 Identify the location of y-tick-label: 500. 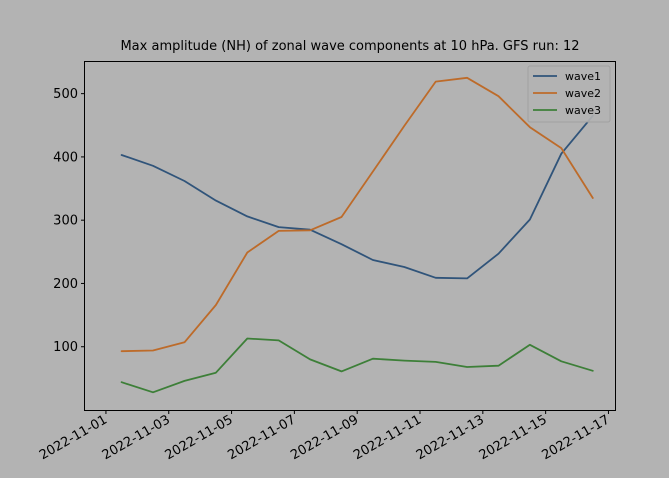
(65, 94).